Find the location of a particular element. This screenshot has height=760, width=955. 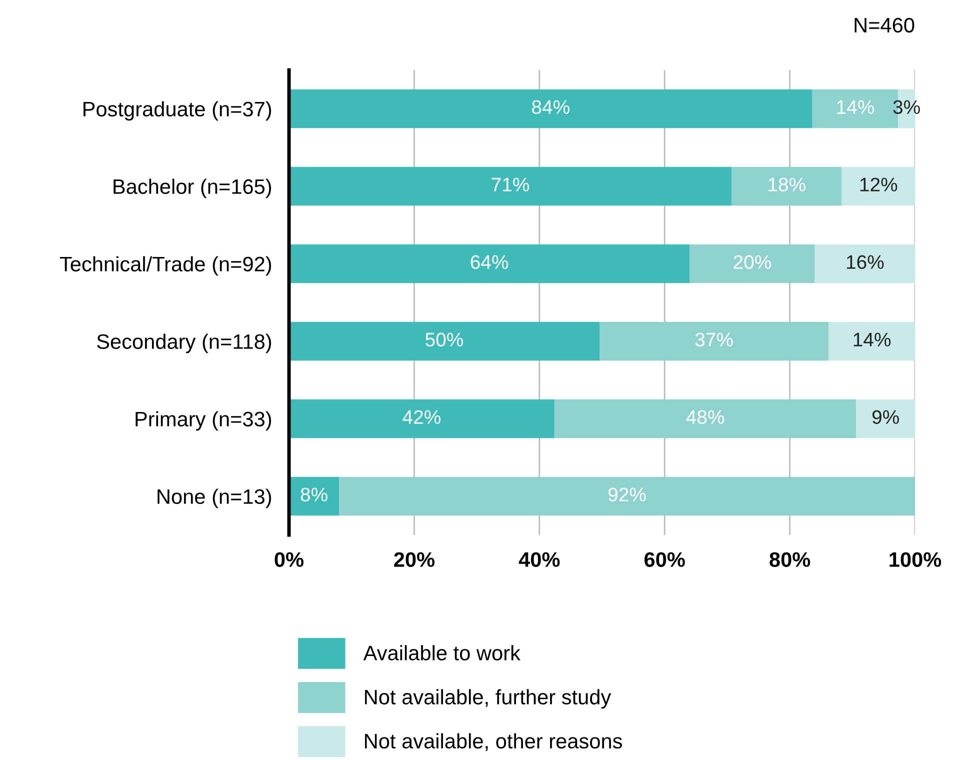

data-label: 8% is located at coordinates (314, 495).